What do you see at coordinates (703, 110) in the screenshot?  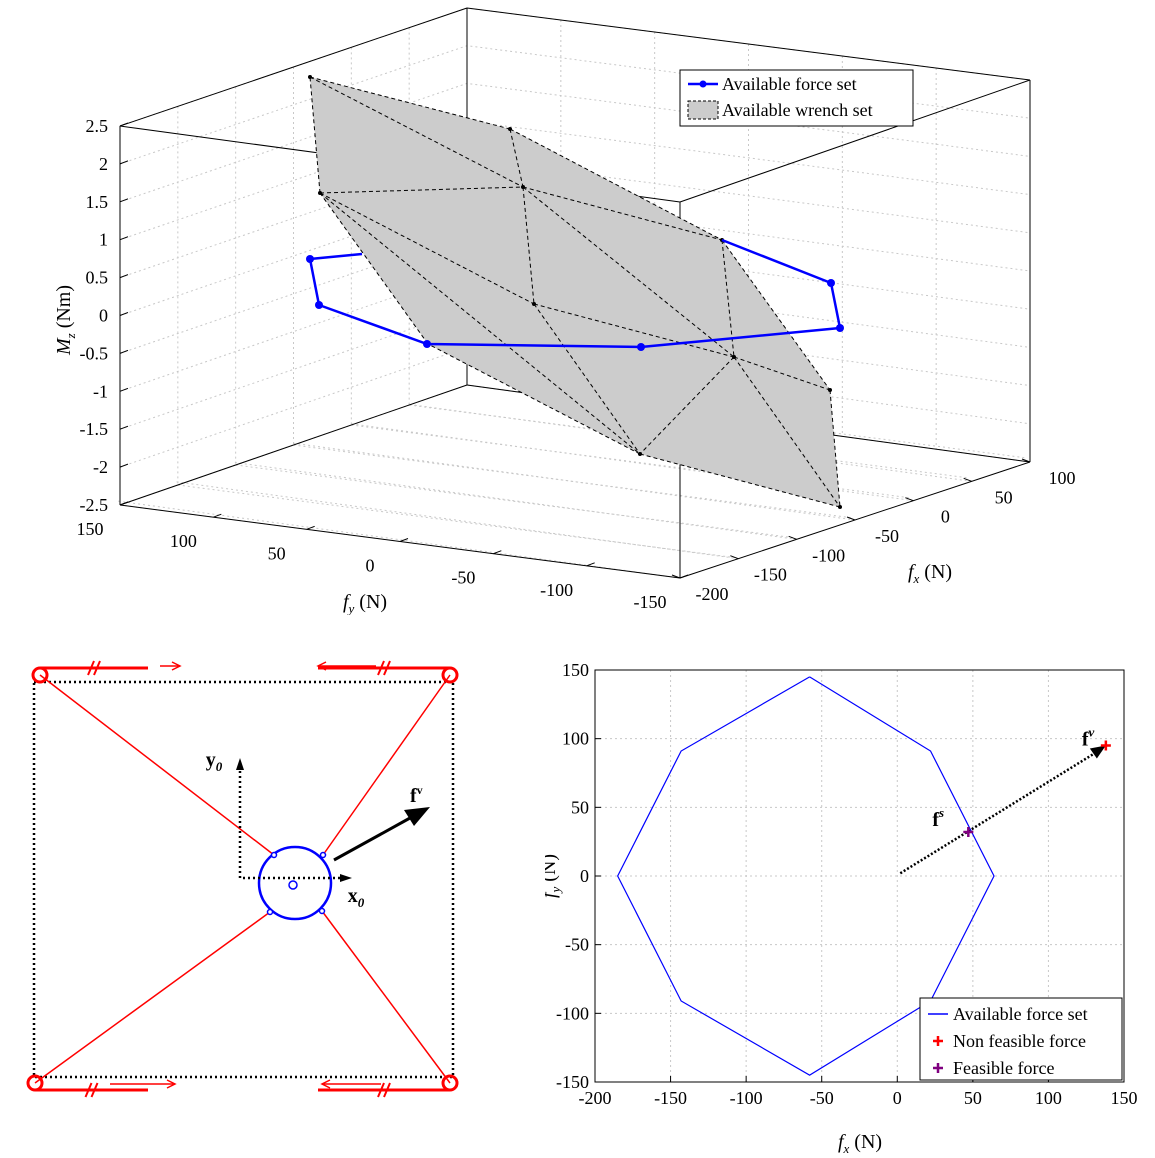 I see `legend-area-swatch` at bounding box center [703, 110].